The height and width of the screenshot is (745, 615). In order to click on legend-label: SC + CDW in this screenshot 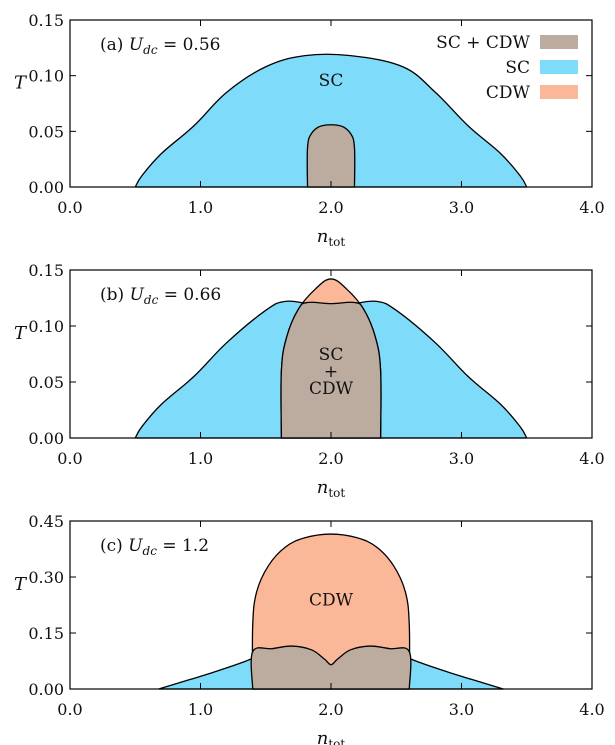, I will do `click(483, 43)`.